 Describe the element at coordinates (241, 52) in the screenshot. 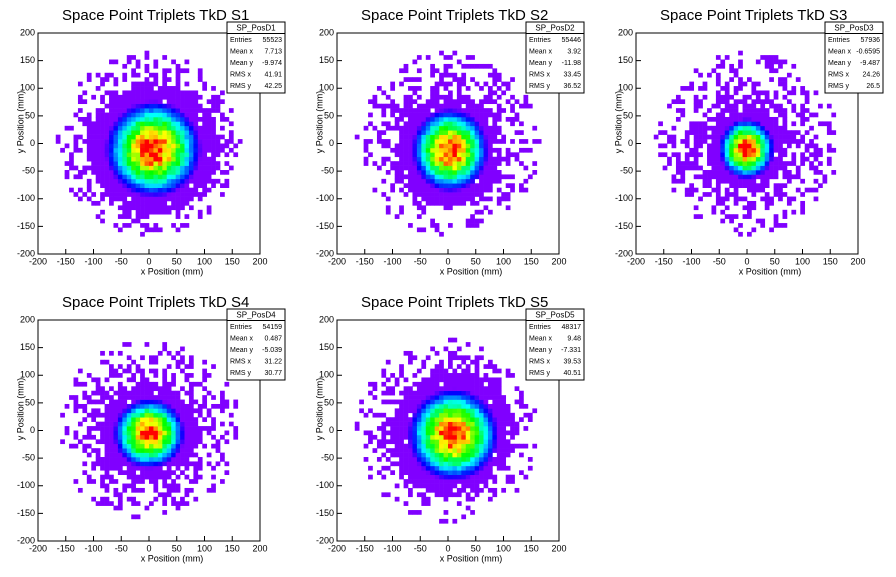

I see `stats-label: Mean x` at that location.